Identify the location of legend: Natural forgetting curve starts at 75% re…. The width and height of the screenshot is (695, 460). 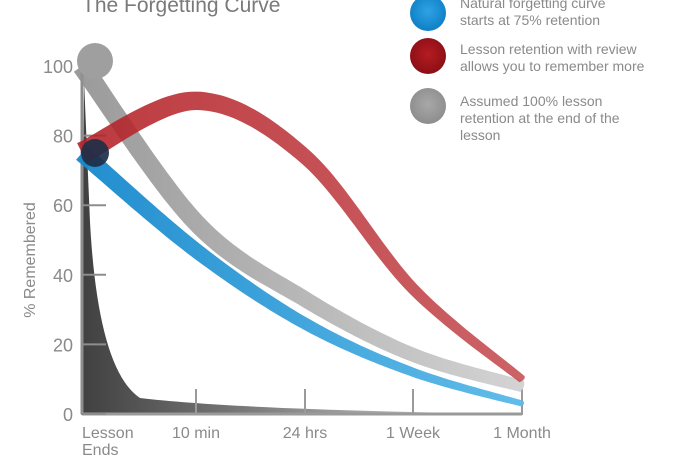
(527, 71).